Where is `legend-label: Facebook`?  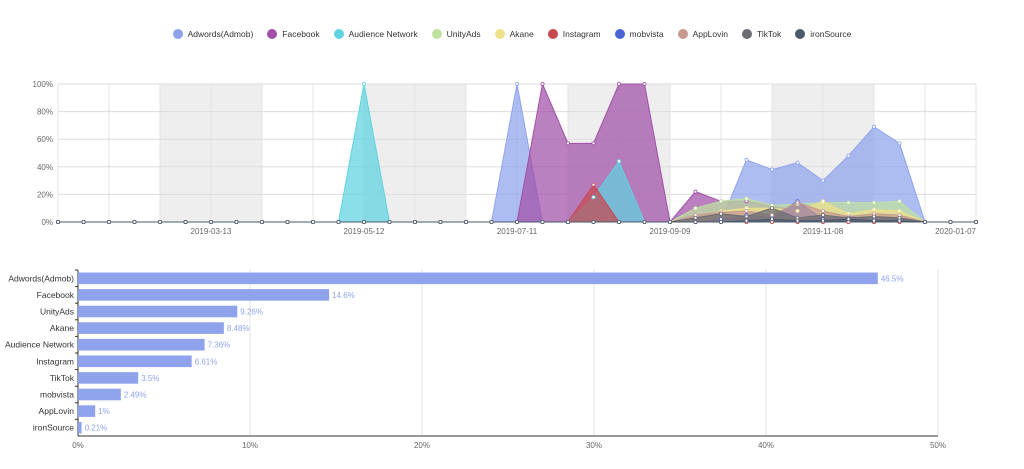 legend-label: Facebook is located at coordinates (301, 34).